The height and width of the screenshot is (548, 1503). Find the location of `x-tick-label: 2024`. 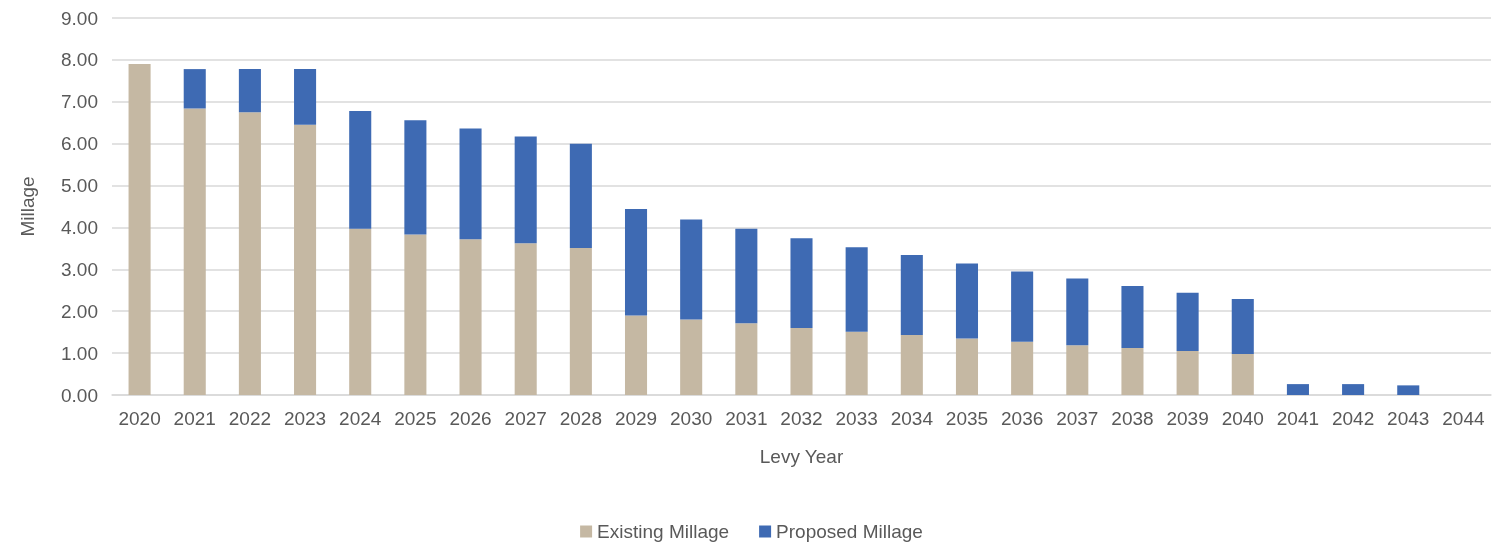

x-tick-label: 2024 is located at coordinates (360, 418).